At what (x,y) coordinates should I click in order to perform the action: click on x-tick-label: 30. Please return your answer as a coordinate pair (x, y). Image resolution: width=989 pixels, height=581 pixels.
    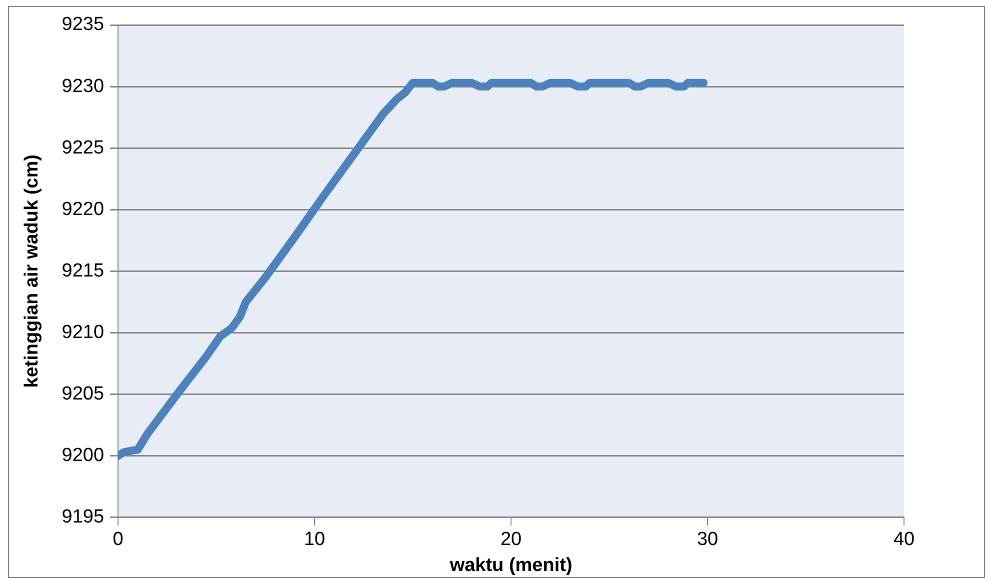
    Looking at the image, I should click on (707, 539).